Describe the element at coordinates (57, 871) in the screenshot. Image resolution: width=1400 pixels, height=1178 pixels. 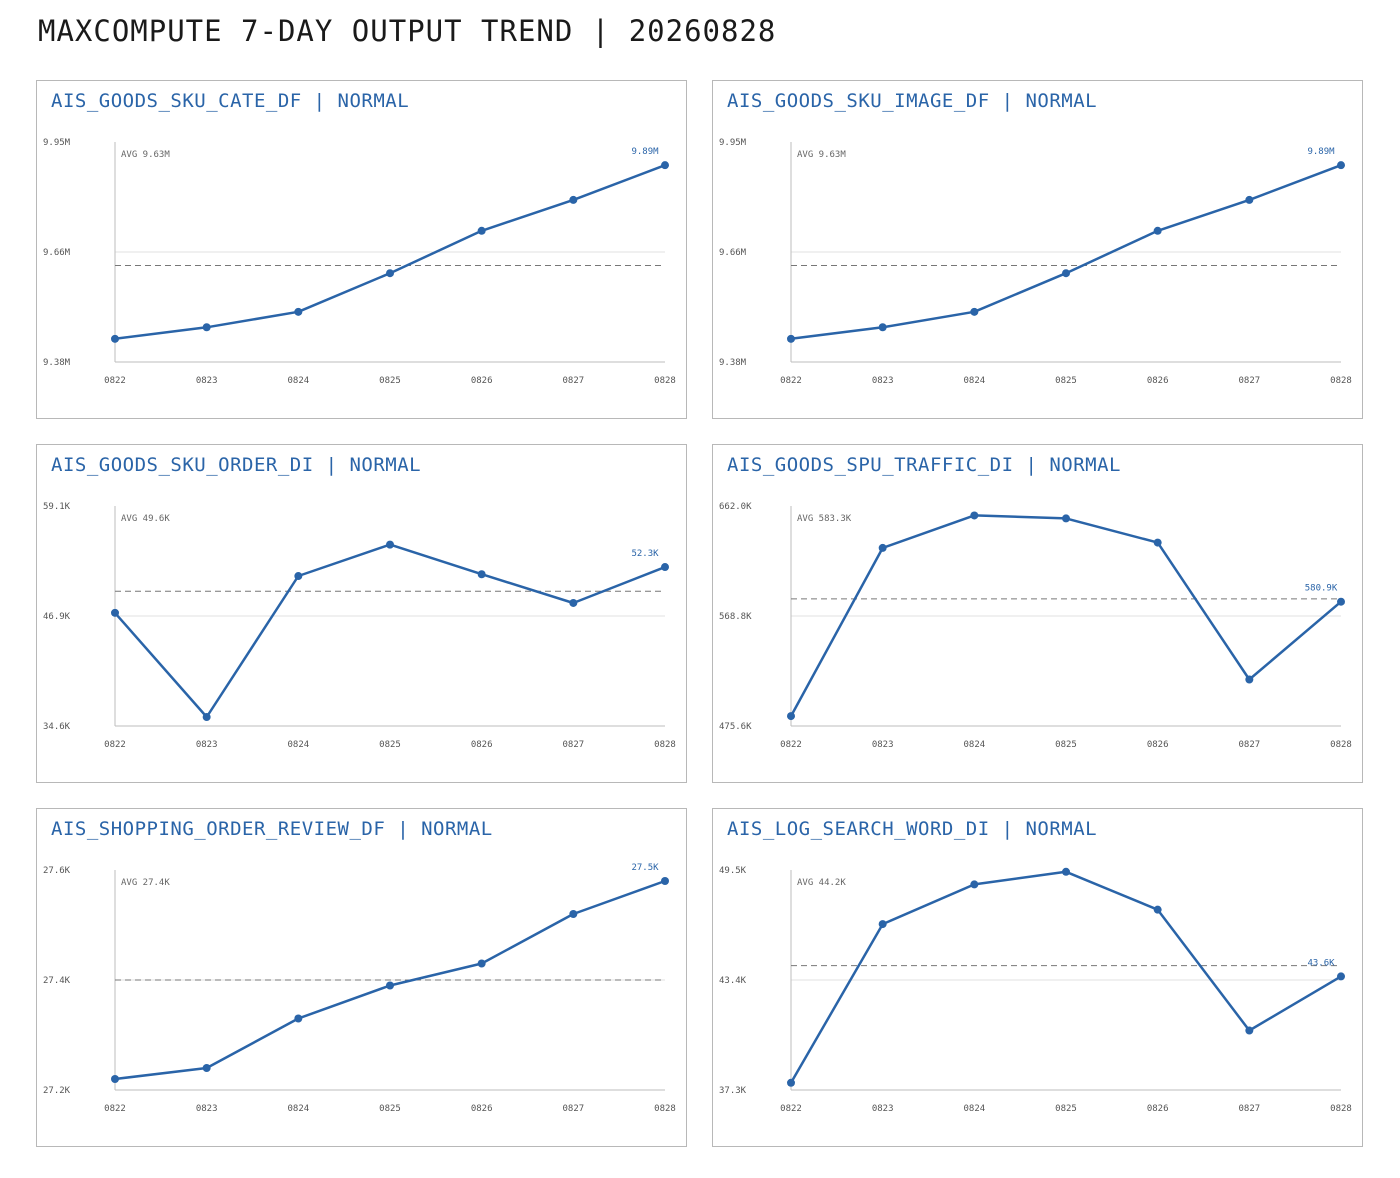
I see `y-tick-label: 27.6K` at that location.